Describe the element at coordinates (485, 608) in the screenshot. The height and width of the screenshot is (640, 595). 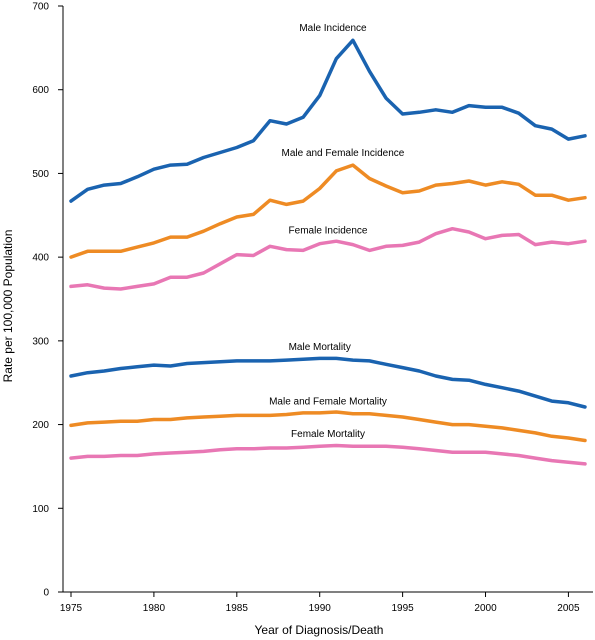
I see `x-tick-label: 2000` at that location.